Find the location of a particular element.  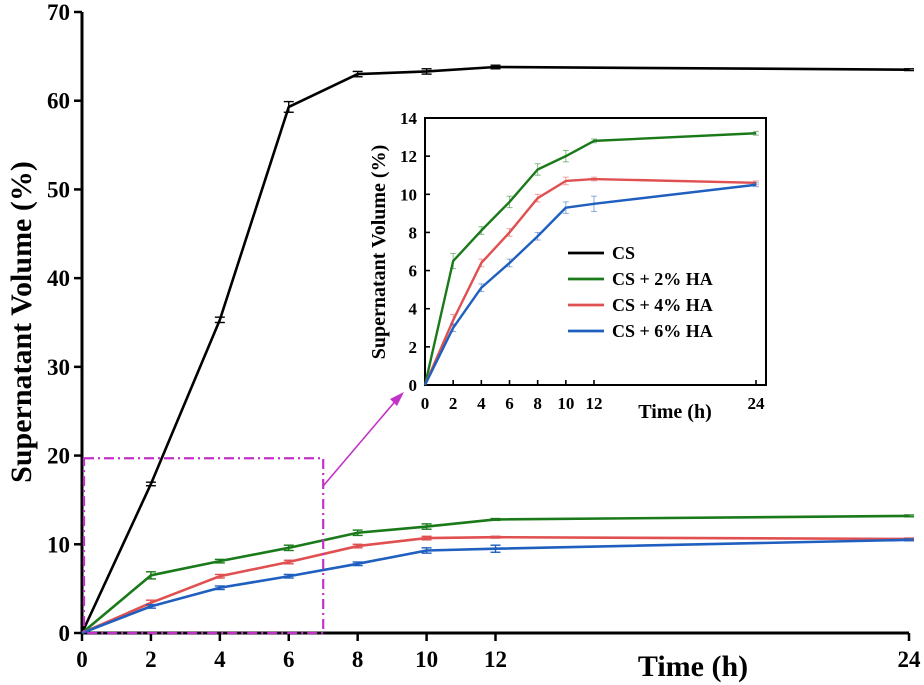

inset-x-tick-label: 2 is located at coordinates (453, 403).